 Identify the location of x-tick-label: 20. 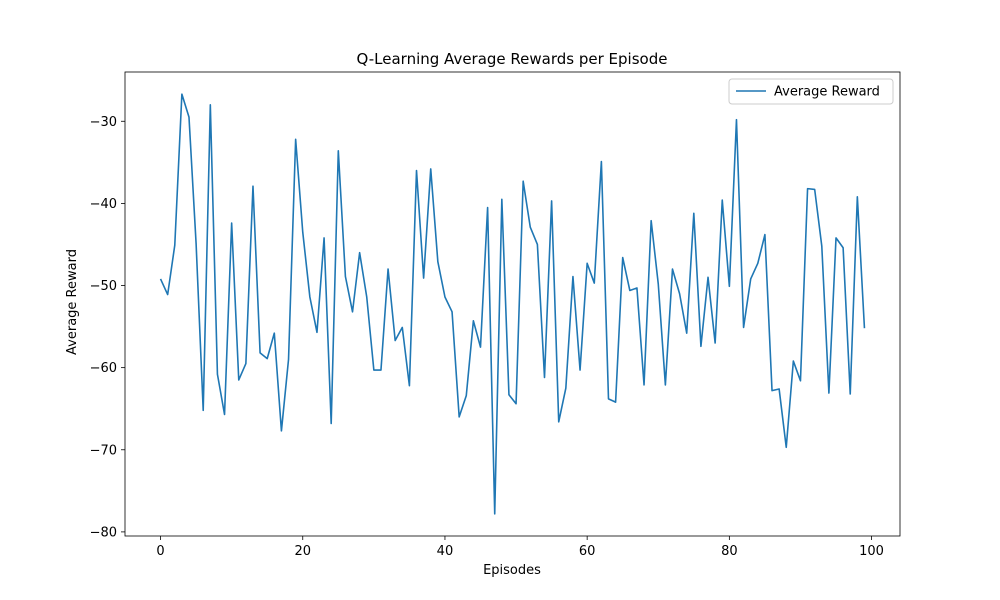
(302, 551).